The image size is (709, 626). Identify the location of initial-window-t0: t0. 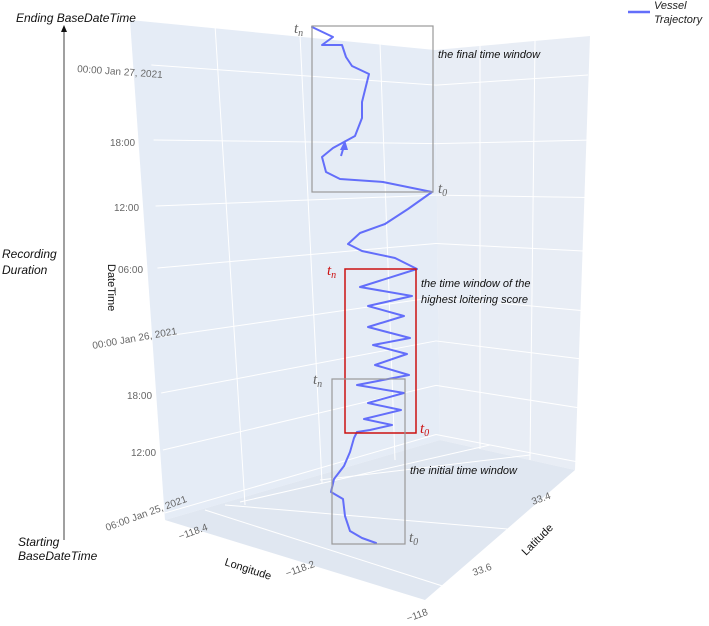
(413, 539).